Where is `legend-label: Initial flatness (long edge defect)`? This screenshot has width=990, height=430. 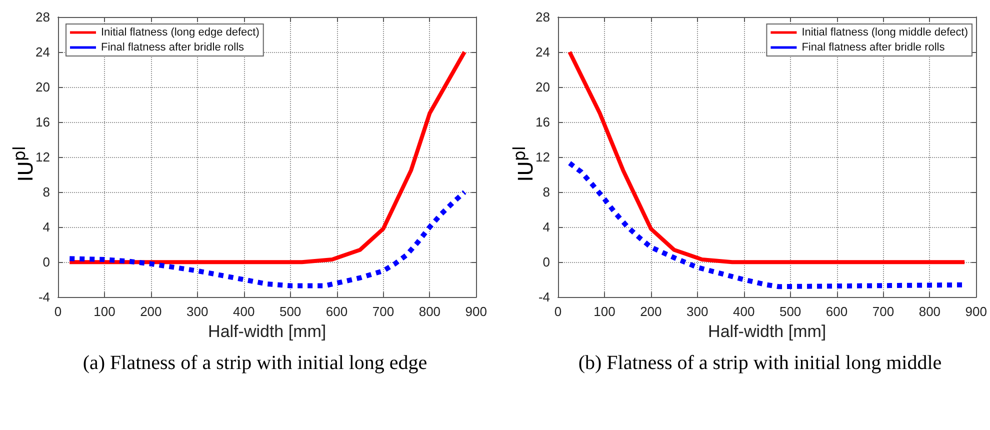 legend-label: Initial flatness (long edge defect) is located at coordinates (180, 32).